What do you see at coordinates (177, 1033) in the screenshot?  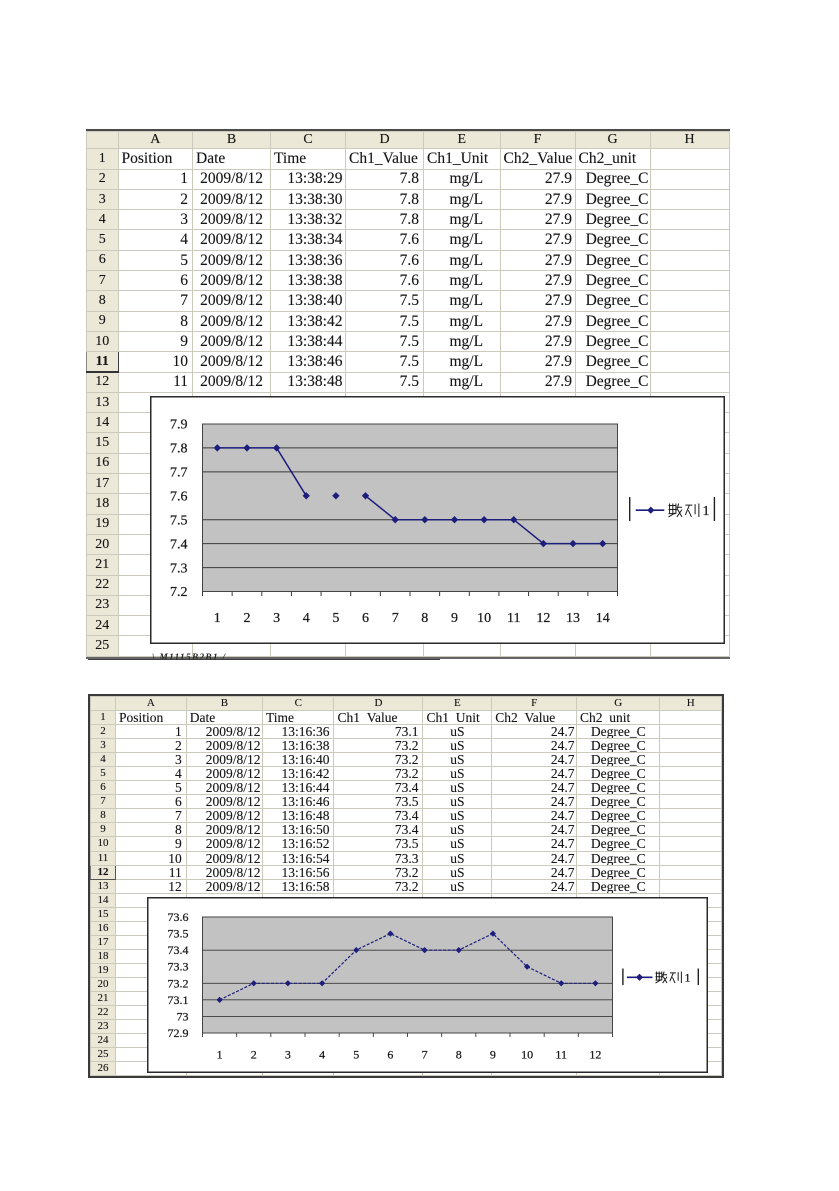 I see `svg-text: 72.9` at bounding box center [177, 1033].